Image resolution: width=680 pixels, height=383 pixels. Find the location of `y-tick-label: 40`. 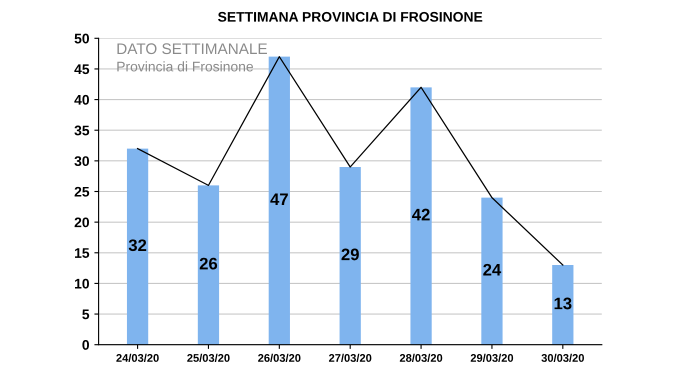

y-tick-label: 40 is located at coordinates (82, 99).